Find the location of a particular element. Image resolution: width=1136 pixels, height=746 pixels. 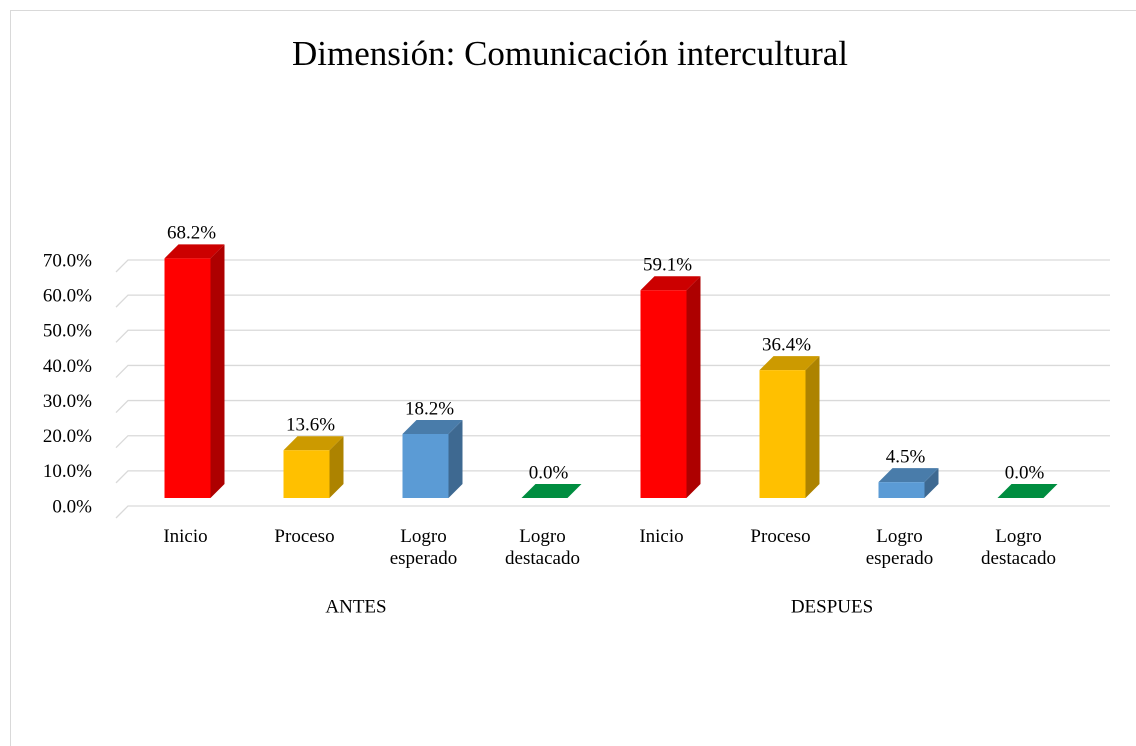

y-tick-label: 40.0% is located at coordinates (67, 366).